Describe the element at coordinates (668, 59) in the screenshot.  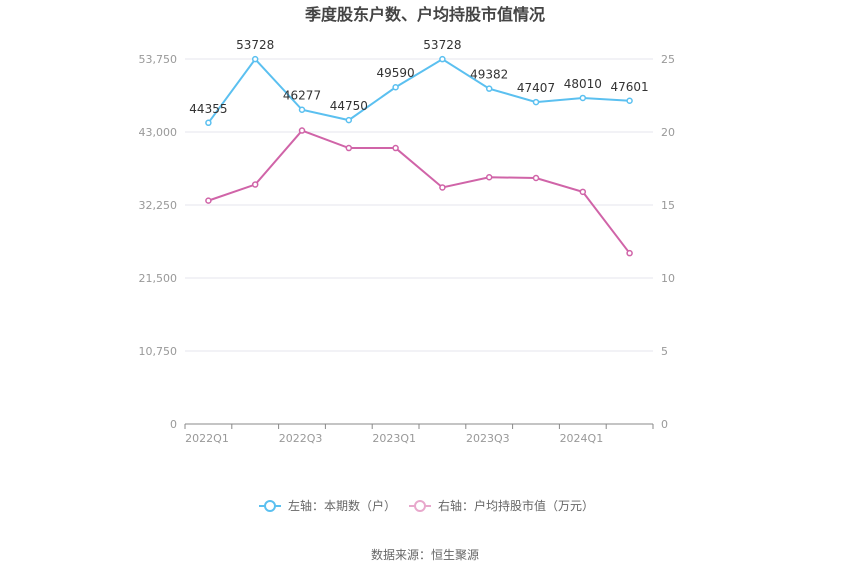
I see `right-y-tick-label: 25` at that location.